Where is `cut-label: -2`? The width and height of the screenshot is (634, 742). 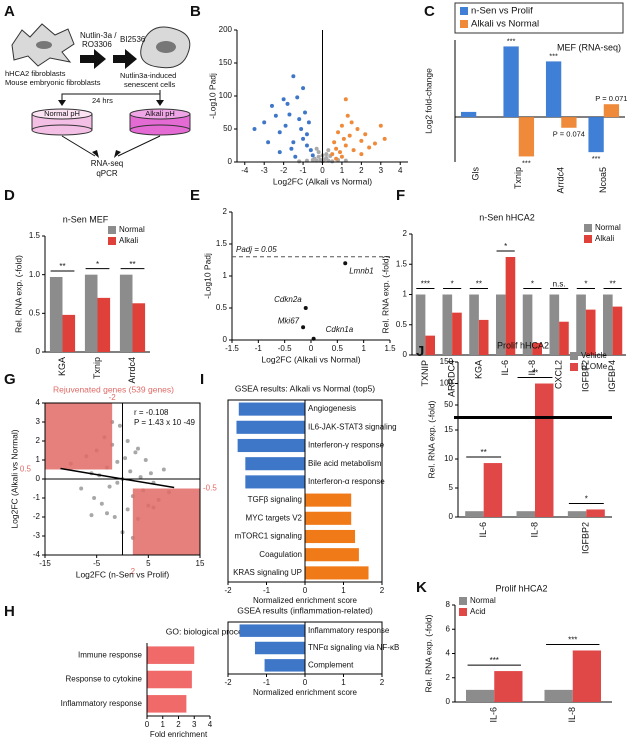
cut-label: -2 is located at coordinates (113, 397).